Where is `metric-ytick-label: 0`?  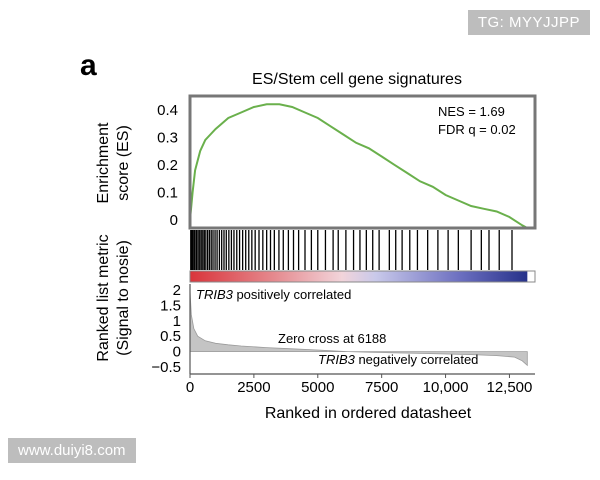 metric-ytick-label: 0 is located at coordinates (177, 352).